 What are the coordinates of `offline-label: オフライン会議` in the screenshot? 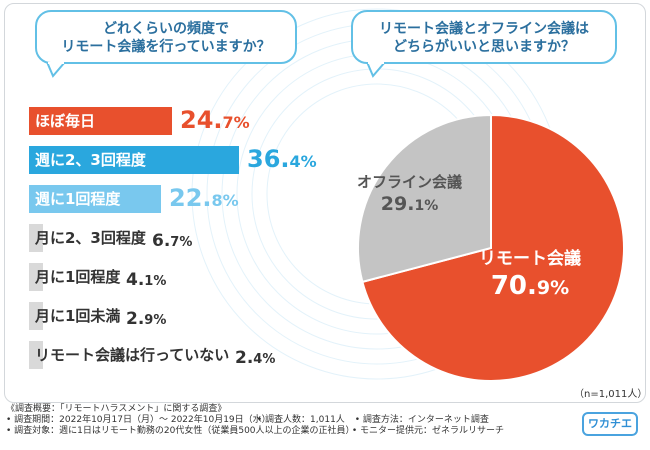 It's located at (410, 182).